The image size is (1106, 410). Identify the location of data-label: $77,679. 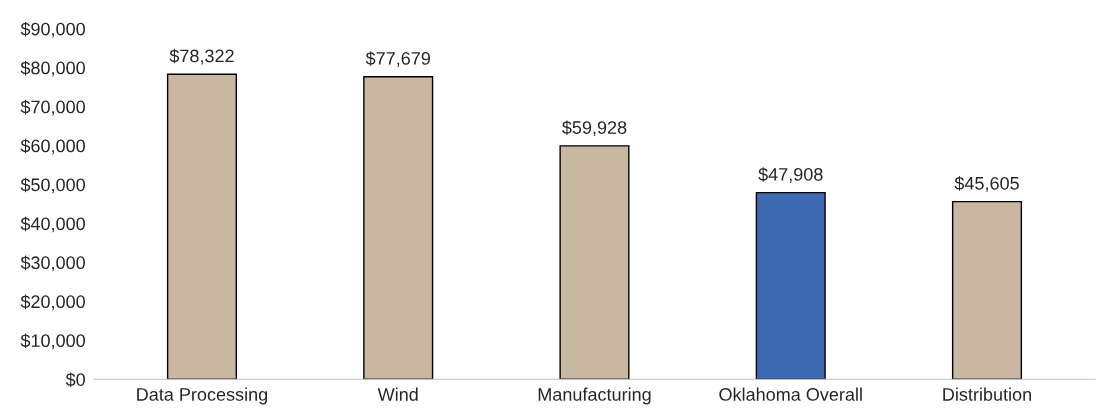
(397, 59).